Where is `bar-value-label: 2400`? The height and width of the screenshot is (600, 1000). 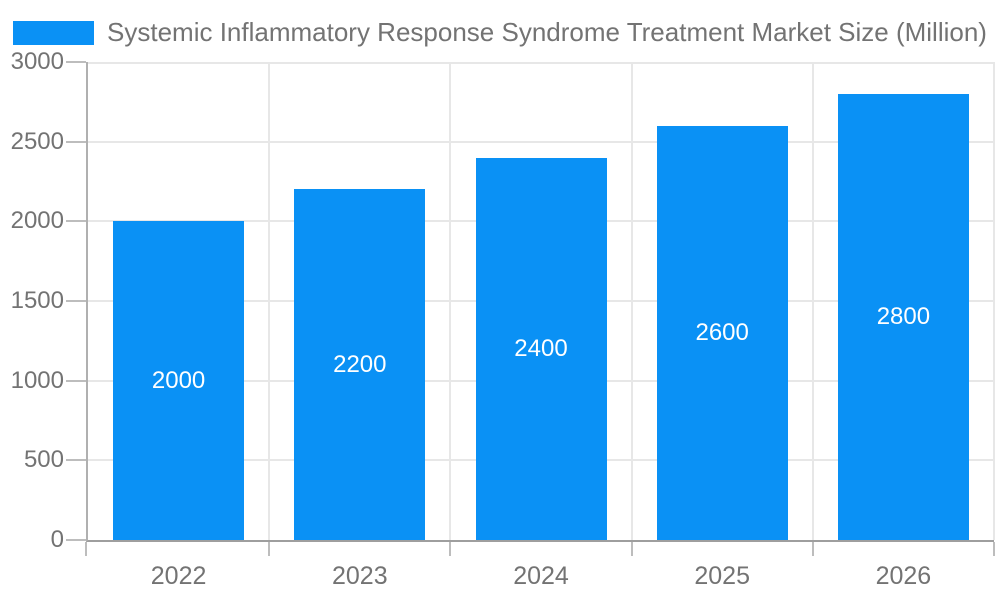
bar-value-label: 2400 is located at coordinates (541, 348).